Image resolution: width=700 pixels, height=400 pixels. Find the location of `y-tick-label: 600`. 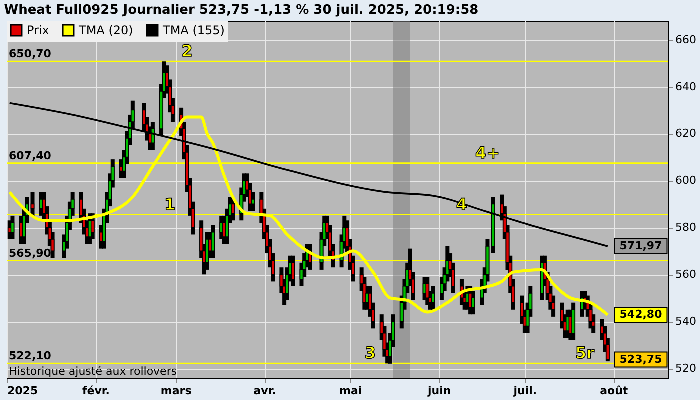

y-tick-label: 600 is located at coordinates (686, 181).